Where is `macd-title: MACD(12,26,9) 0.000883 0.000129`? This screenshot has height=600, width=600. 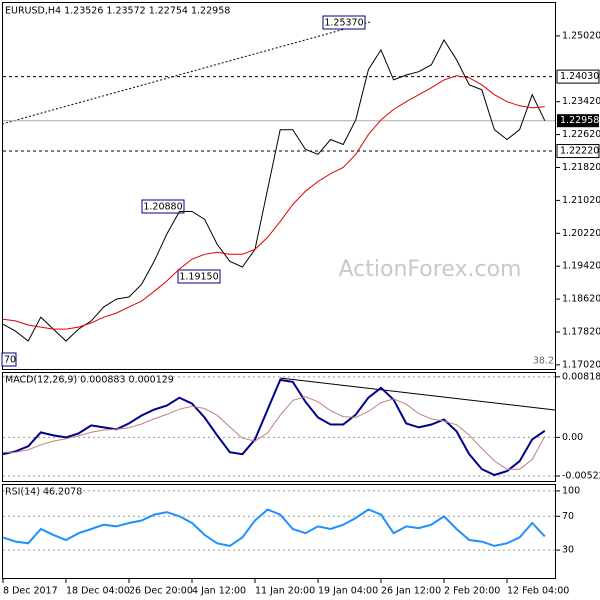
macd-title: MACD(12,26,9) 0.000883 0.000129 is located at coordinates (89, 380).